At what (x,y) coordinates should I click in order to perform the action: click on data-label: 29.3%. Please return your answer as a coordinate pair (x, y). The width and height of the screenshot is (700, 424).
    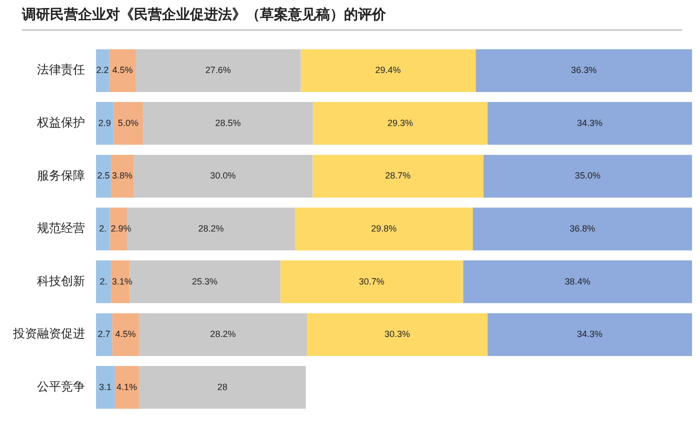
    Looking at the image, I should click on (400, 123).